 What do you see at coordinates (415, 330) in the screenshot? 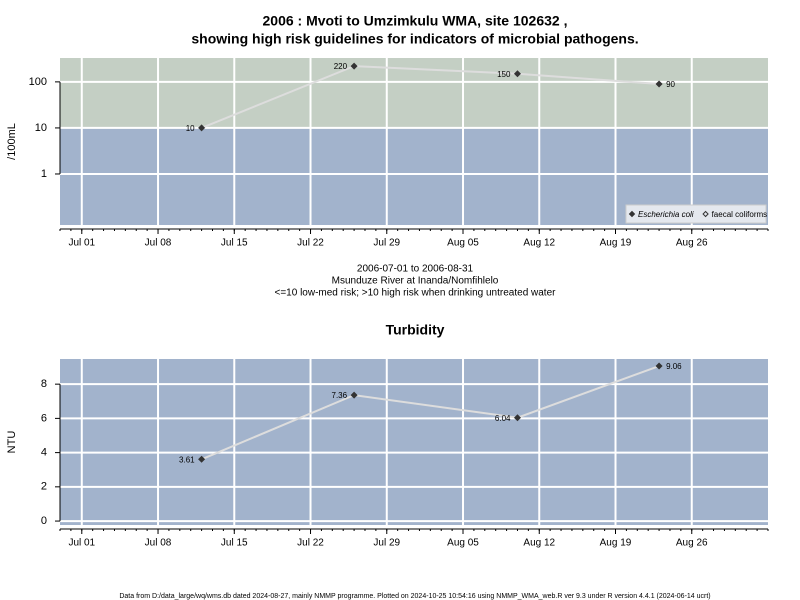
I see `chart-title: Turbidity` at bounding box center [415, 330].